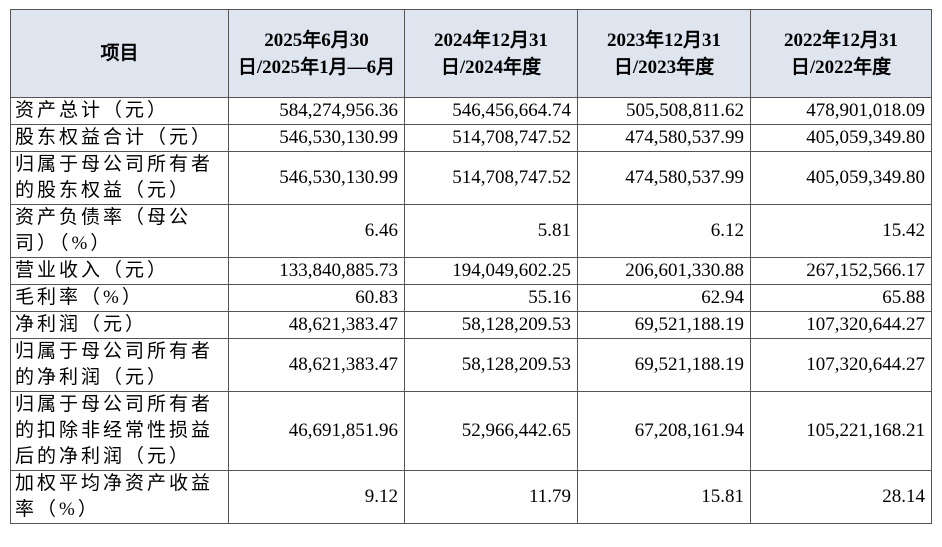  I want to click on row-label: 资产负债率（母公司）（%）, so click(119, 231).